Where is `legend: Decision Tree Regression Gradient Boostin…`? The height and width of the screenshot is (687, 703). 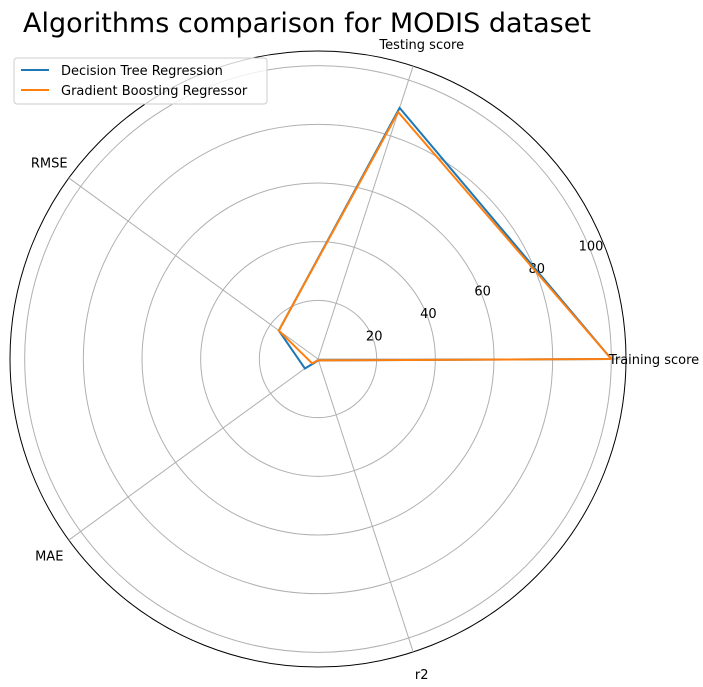
legend: Decision Tree Regression Gradient Boostin… is located at coordinates (140, 81).